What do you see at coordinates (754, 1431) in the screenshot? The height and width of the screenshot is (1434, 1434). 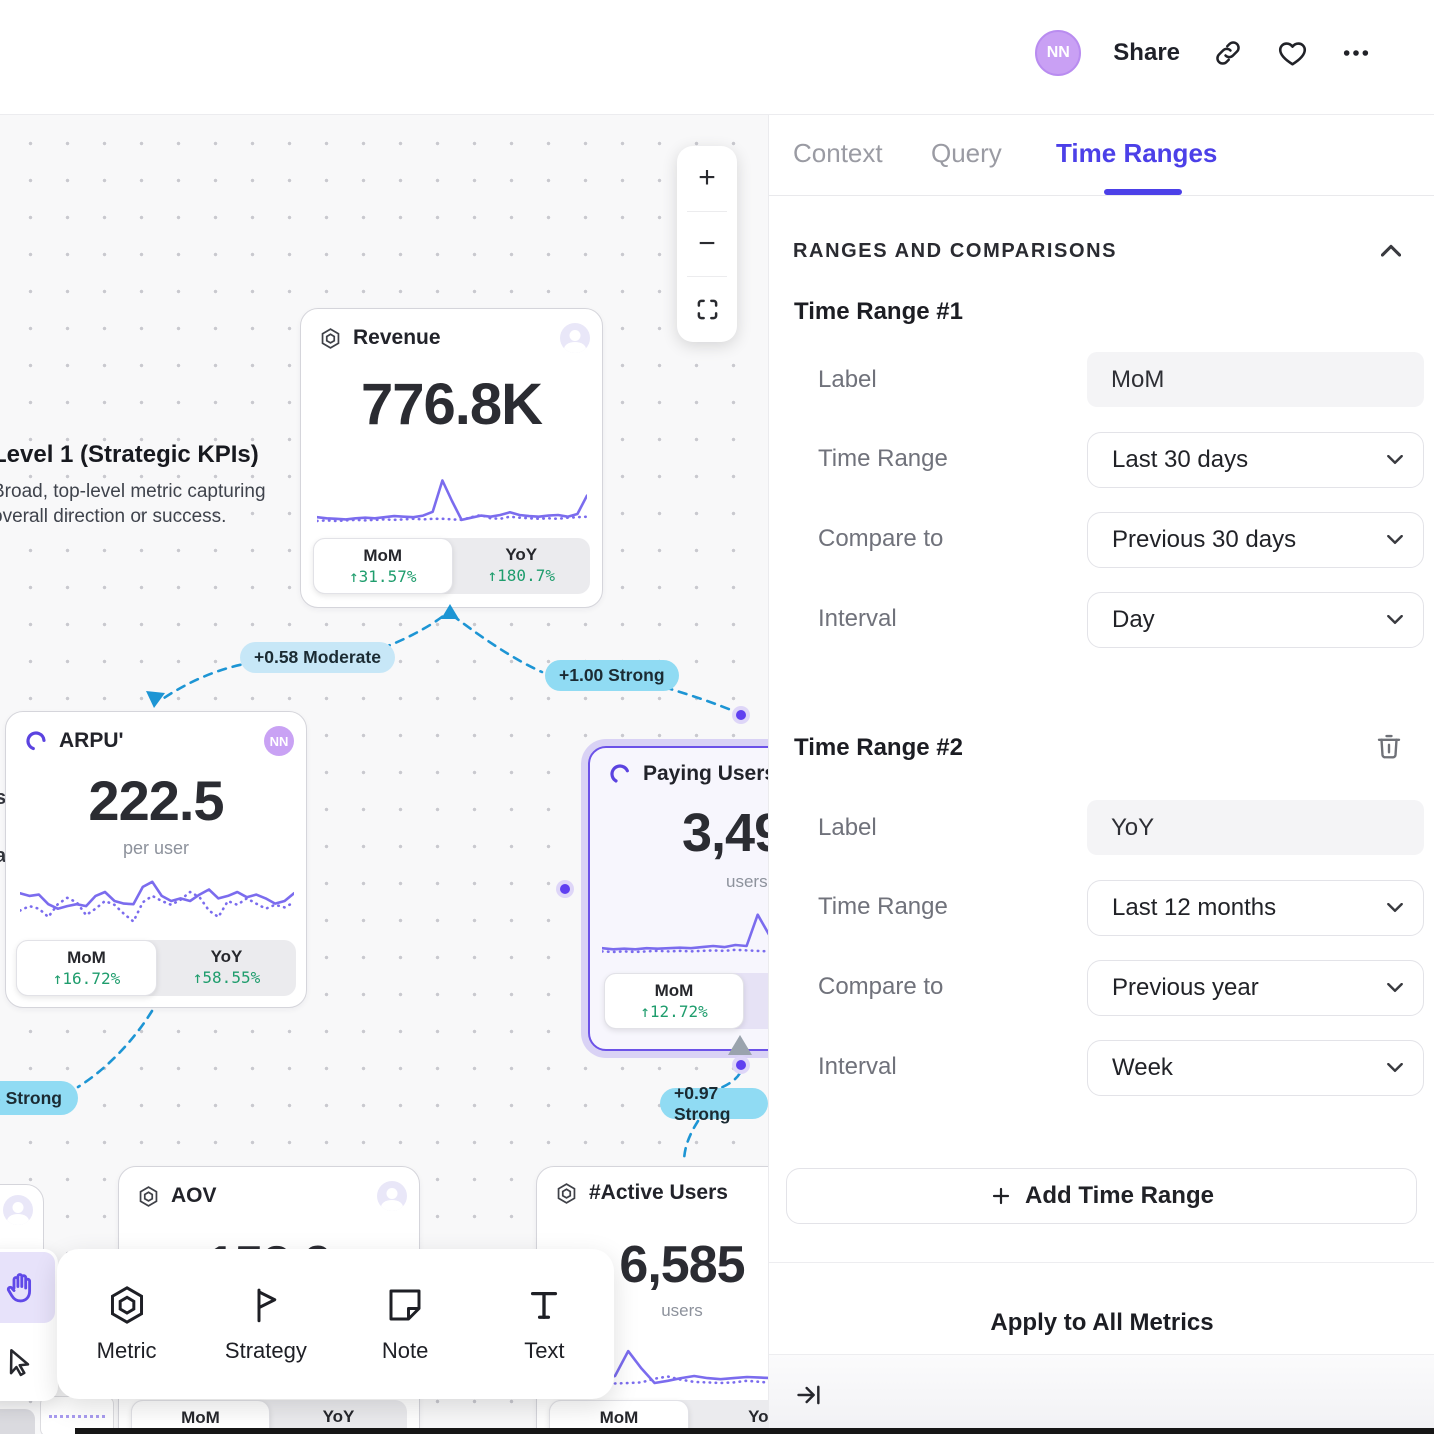 I see `screen-edge-strip` at bounding box center [754, 1431].